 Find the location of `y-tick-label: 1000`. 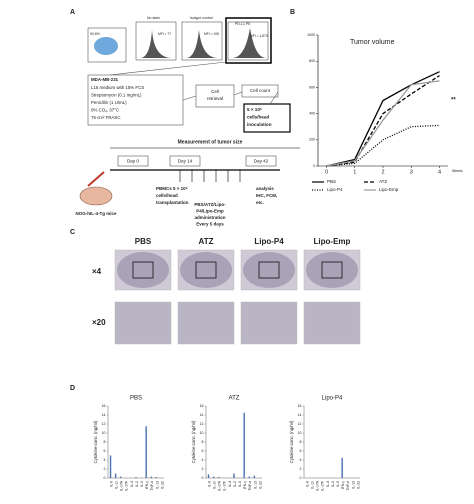

y-tick-label: 1000 is located at coordinates (311, 35).